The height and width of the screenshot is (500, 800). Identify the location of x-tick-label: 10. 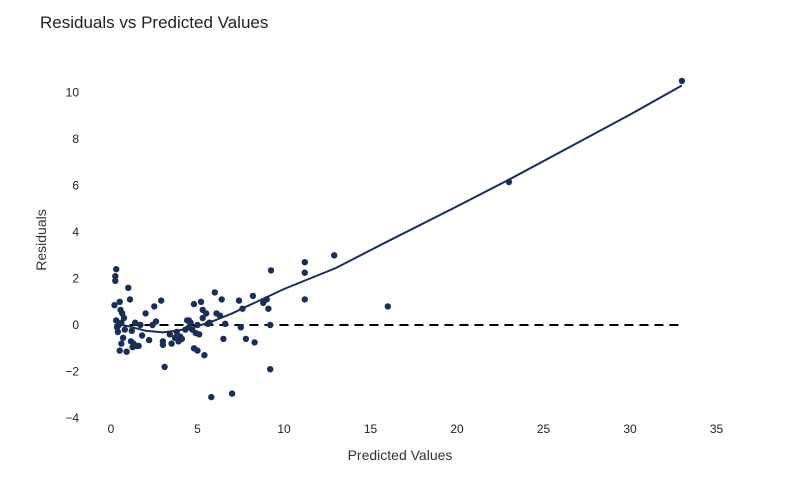
(284, 429).